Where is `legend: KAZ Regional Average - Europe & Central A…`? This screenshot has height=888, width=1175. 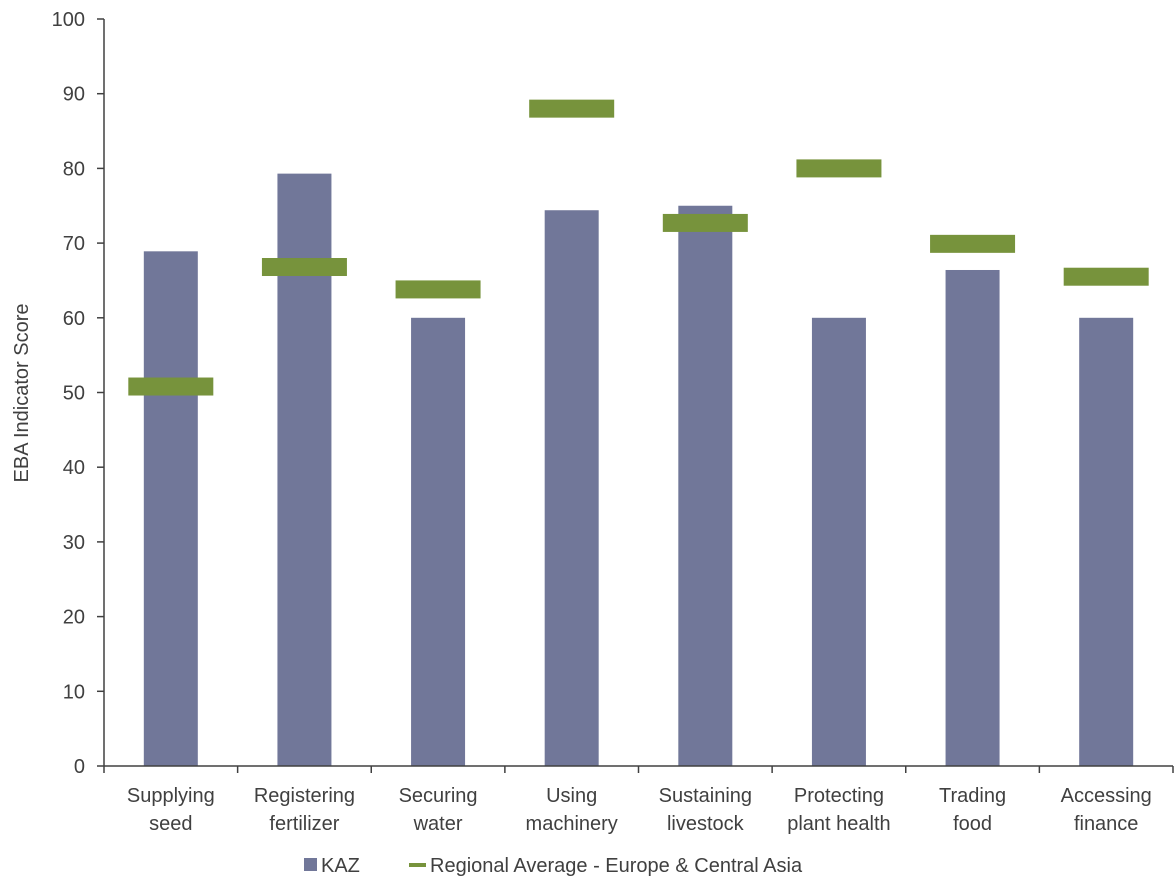 legend: KAZ Regional Average - Europe & Central A… is located at coordinates (553, 866).